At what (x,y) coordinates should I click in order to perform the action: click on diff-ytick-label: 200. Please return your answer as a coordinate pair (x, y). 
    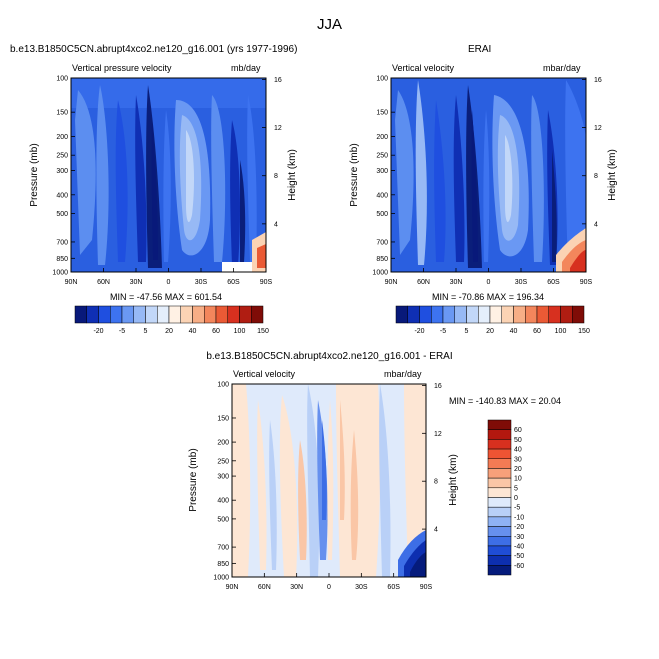
    Looking at the image, I should click on (223, 443).